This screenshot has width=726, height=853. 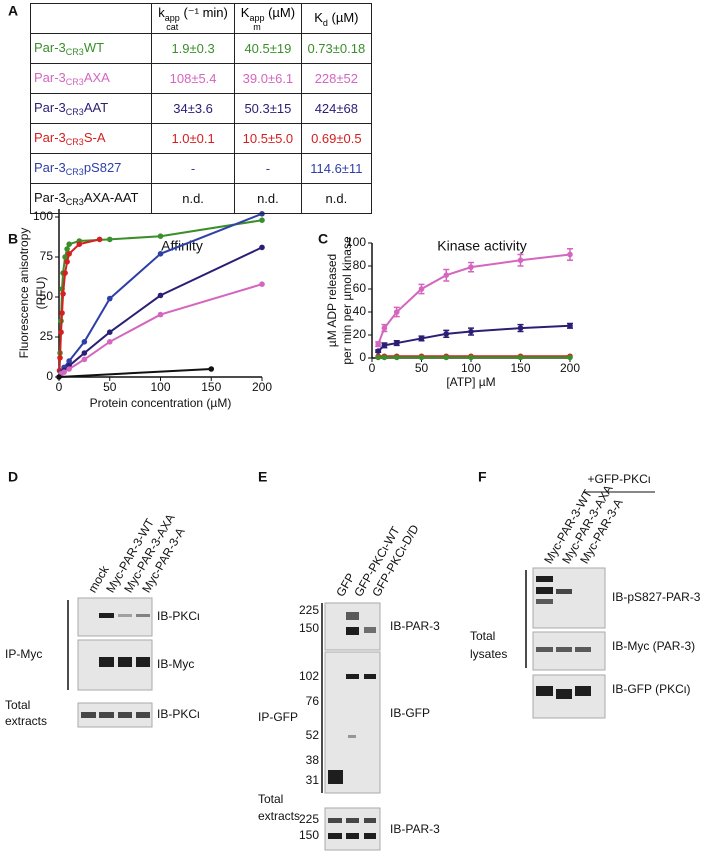 What do you see at coordinates (26, 721) in the screenshot?
I see `group-label: extracts` at bounding box center [26, 721].